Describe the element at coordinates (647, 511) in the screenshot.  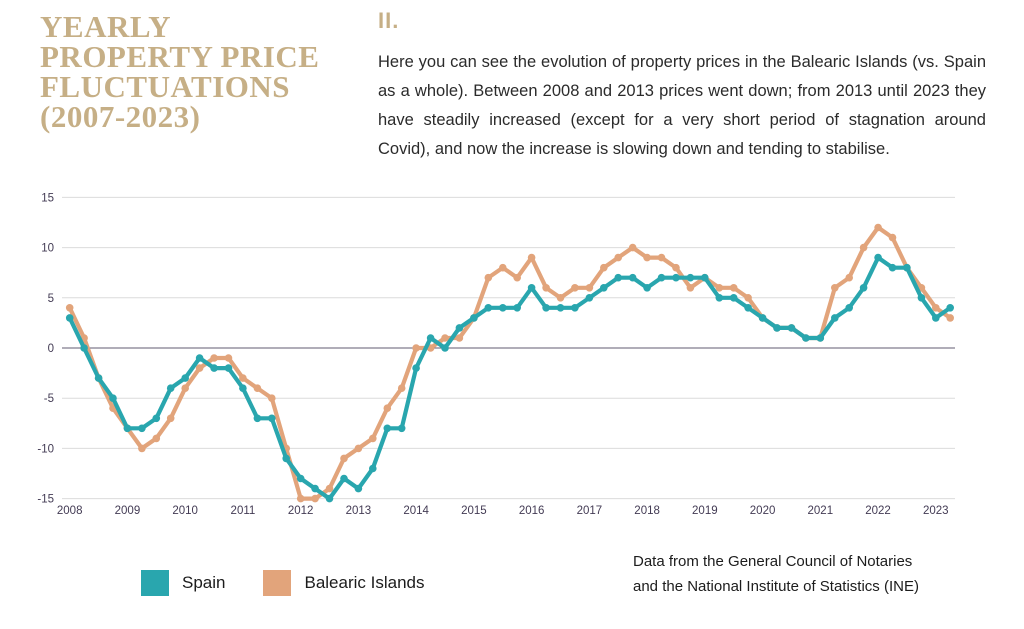
I see `x-tick-label-2018: 2018` at that location.